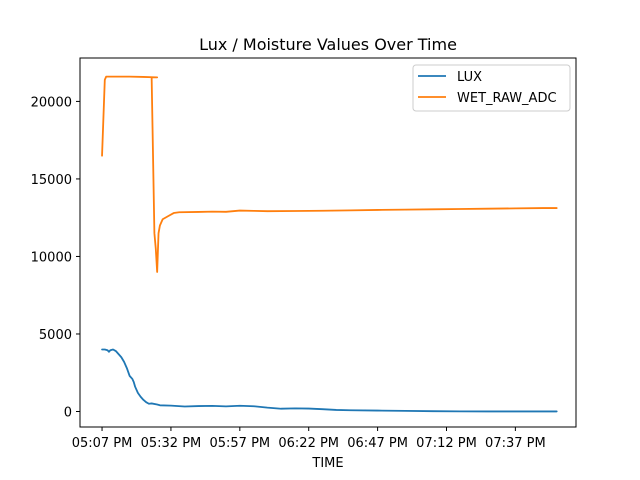 The width and height of the screenshot is (640, 480). What do you see at coordinates (51, 180) in the screenshot?
I see `y-tick-label: 15000` at bounding box center [51, 180].